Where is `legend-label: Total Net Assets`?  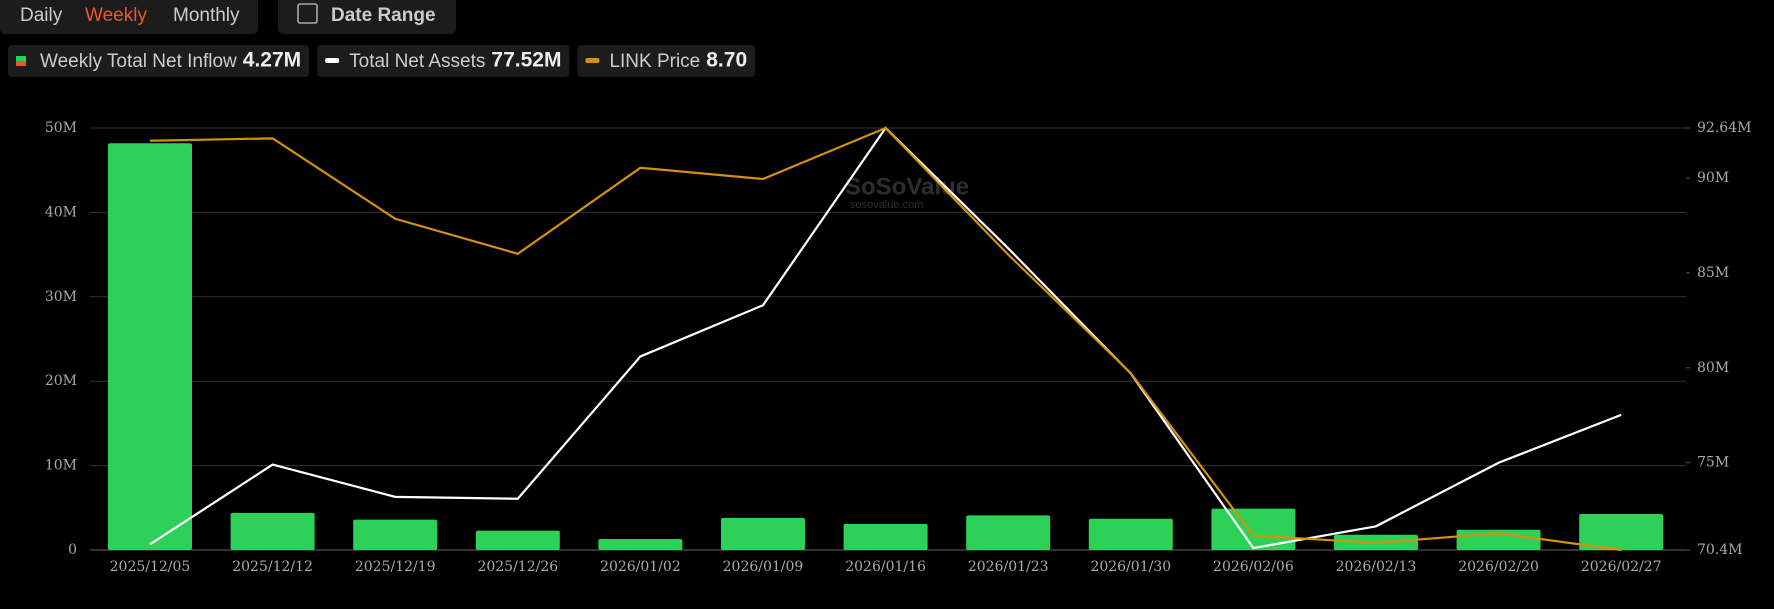 legend-label: Total Net Assets is located at coordinates (417, 61).